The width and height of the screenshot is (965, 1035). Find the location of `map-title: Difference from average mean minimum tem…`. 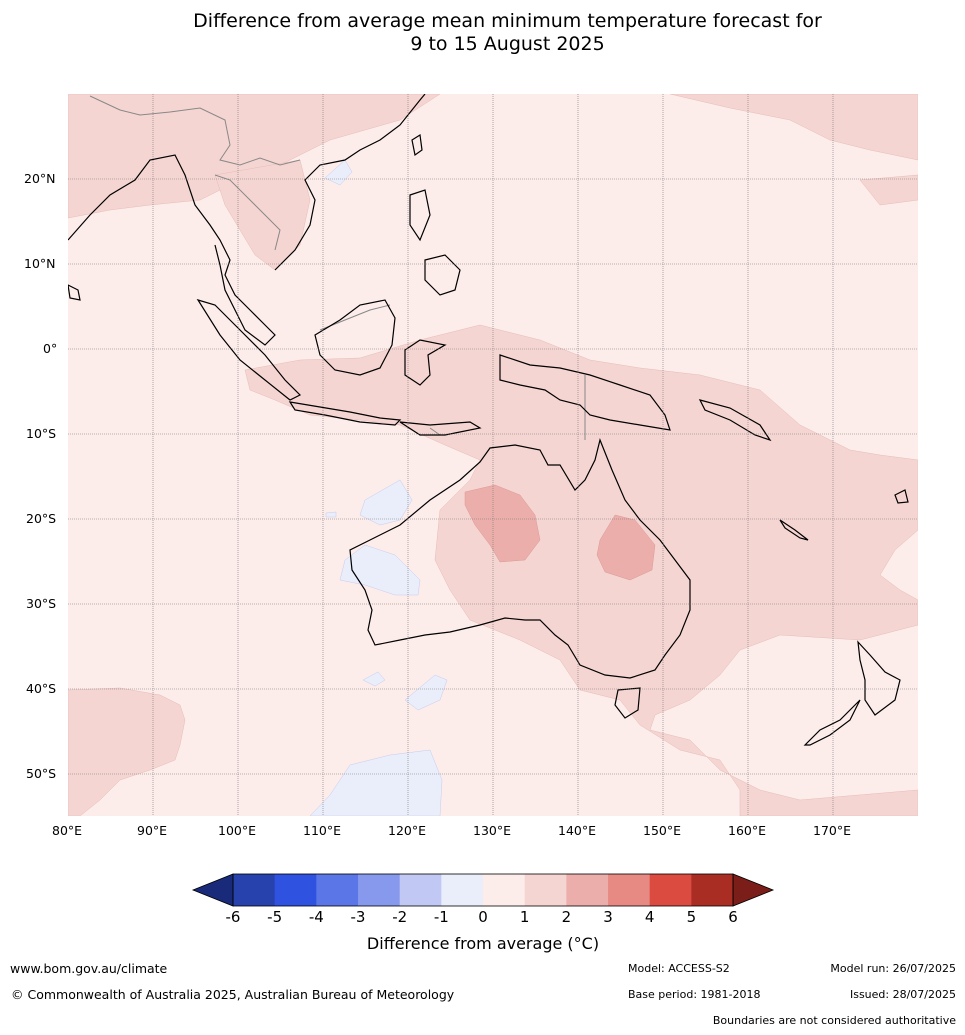

map-title: Difference from average mean minimum tem… is located at coordinates (482, 33).